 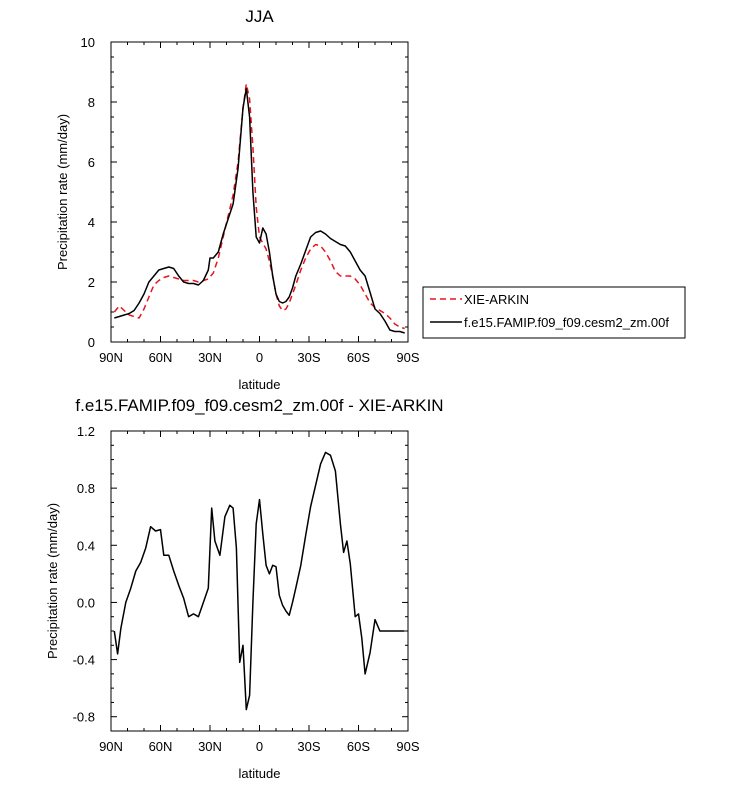 I want to click on top-y-tick-label: 8, so click(x=91, y=102).